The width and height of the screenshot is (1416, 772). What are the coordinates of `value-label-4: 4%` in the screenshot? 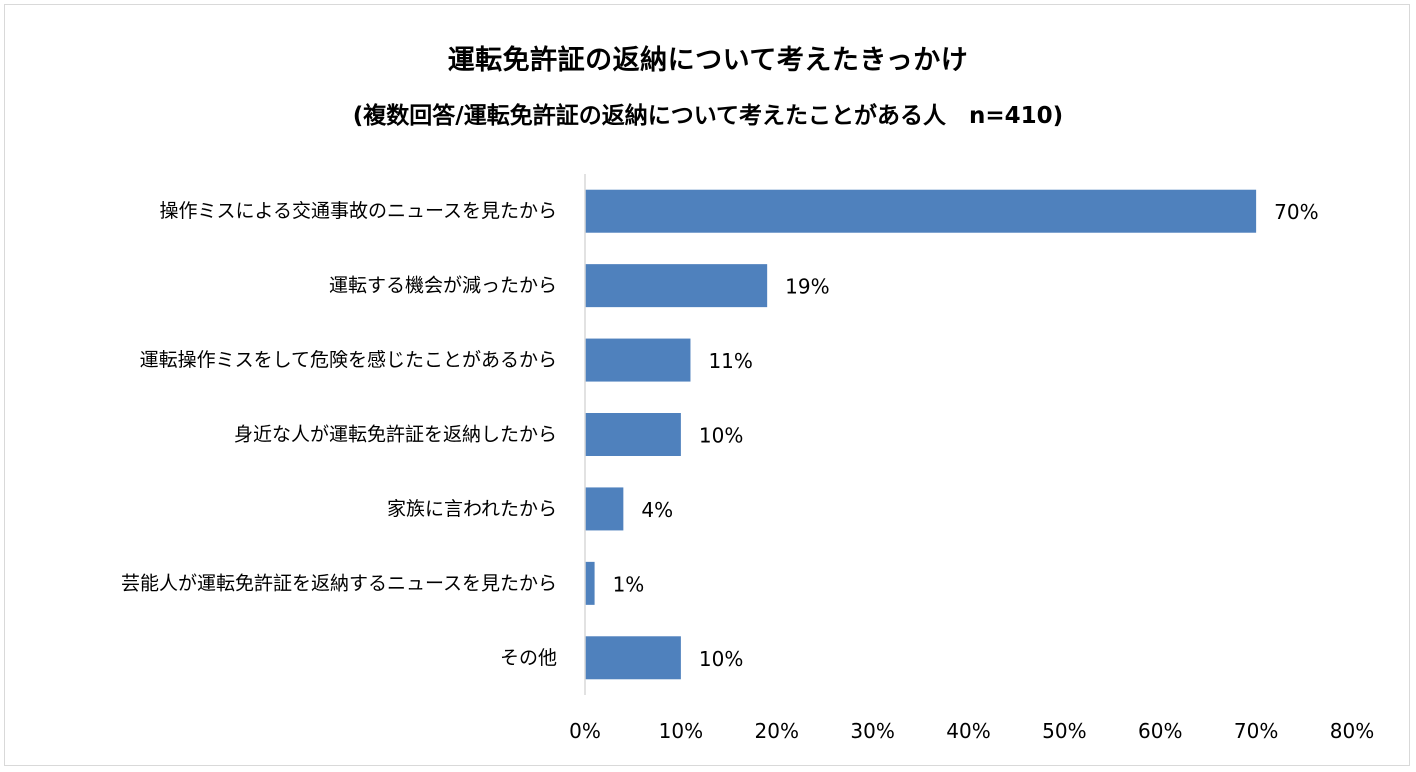 It's located at (657, 510).